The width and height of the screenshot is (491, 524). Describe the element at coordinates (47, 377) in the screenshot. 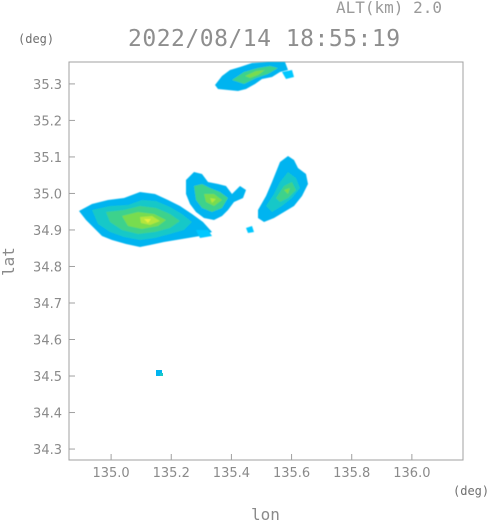

I see `y-tick-label: 34.5` at that location.